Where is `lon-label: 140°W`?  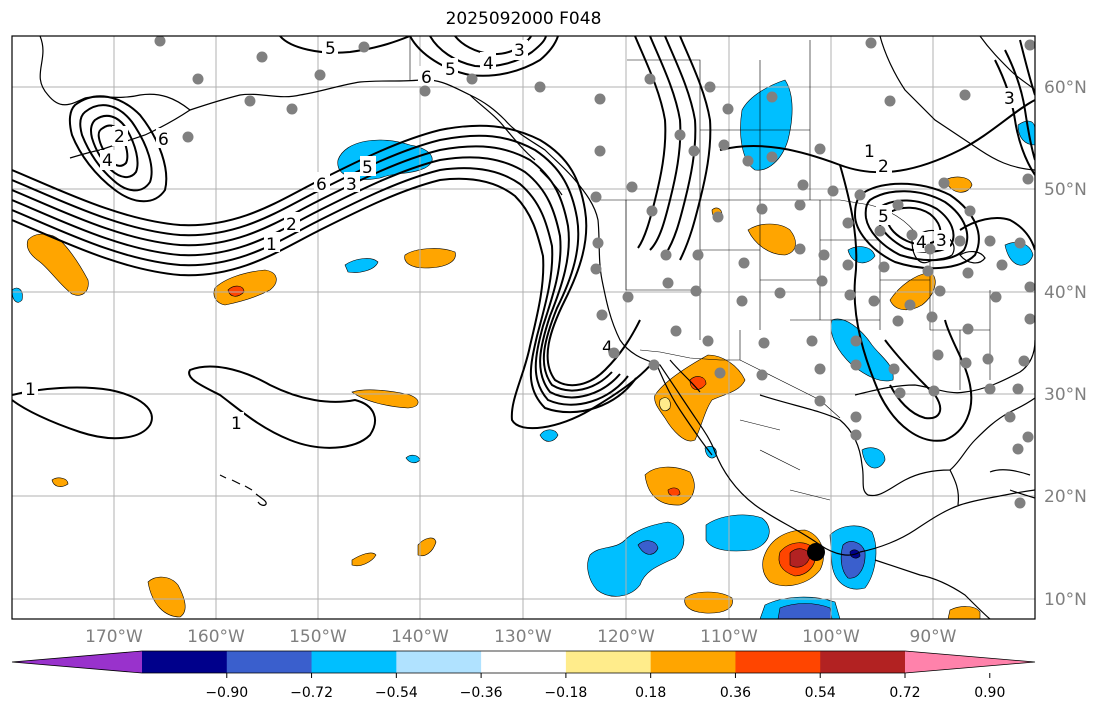
lon-label: 140°W is located at coordinates (420, 637).